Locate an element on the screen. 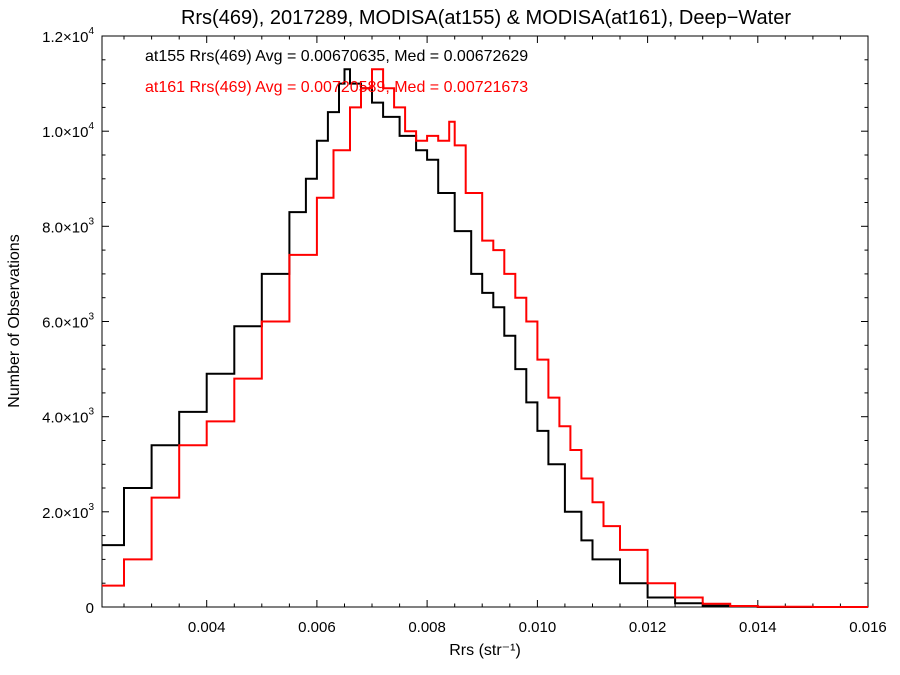 Image resolution: width=900 pixels, height=675 pixels. x-tick-label: 0.010 is located at coordinates (538, 627).